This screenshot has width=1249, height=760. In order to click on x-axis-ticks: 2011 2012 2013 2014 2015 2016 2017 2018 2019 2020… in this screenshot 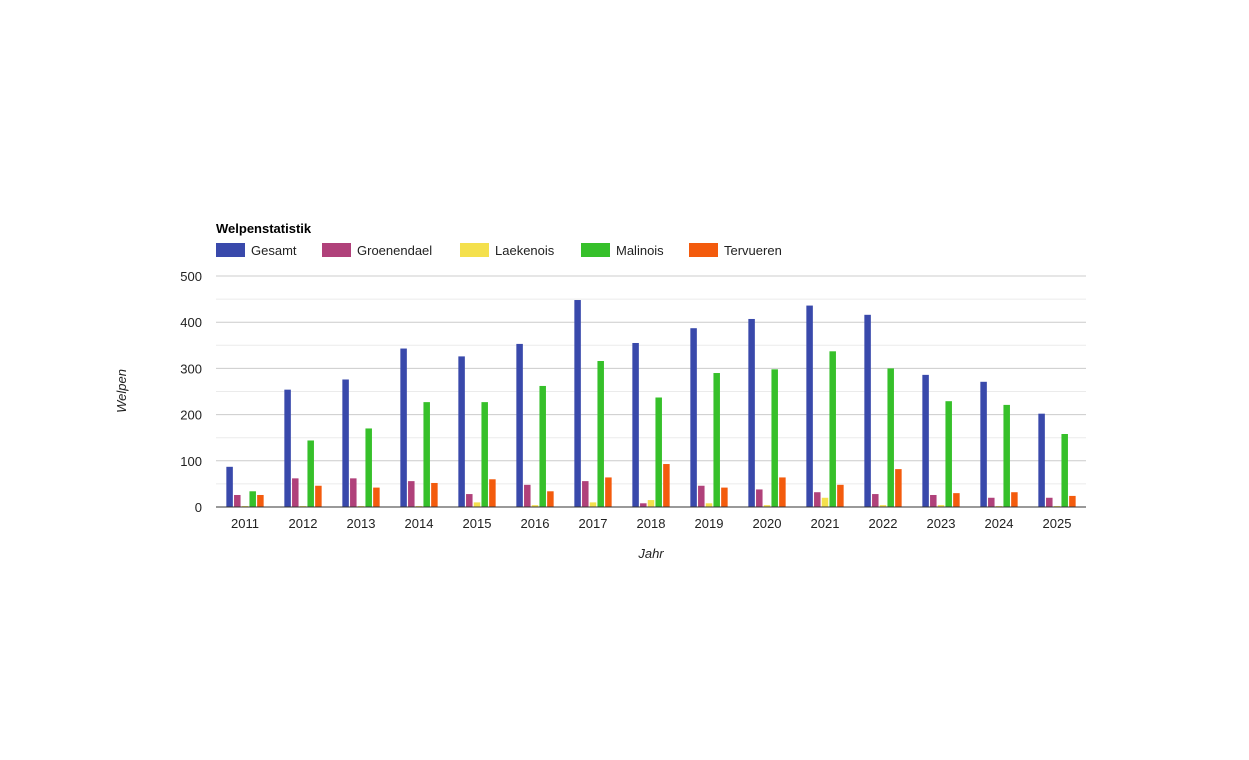, I will do `click(651, 523)`.